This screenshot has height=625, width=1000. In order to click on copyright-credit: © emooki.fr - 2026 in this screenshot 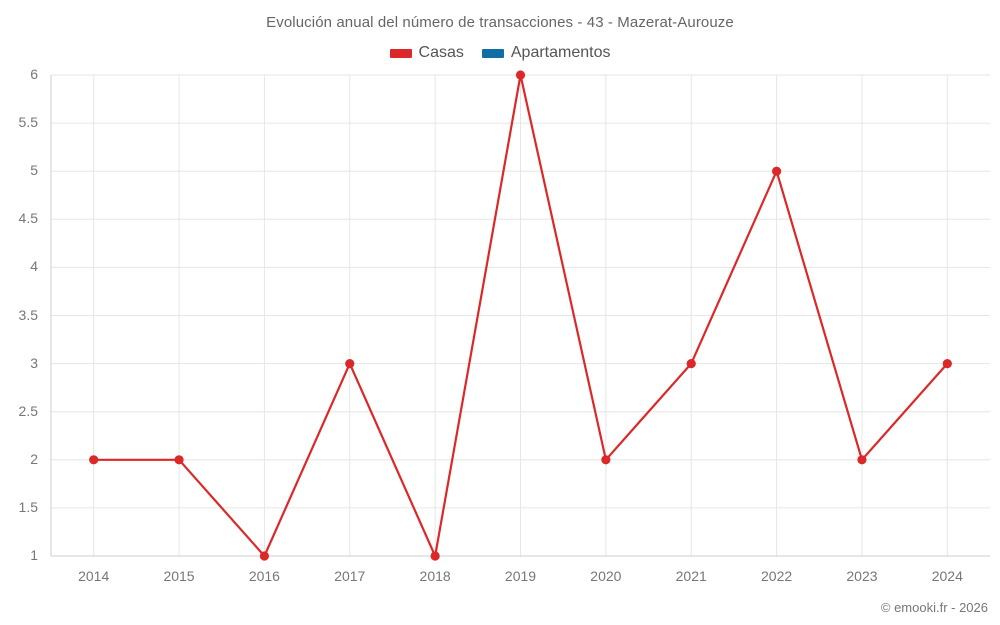, I will do `click(934, 607)`.